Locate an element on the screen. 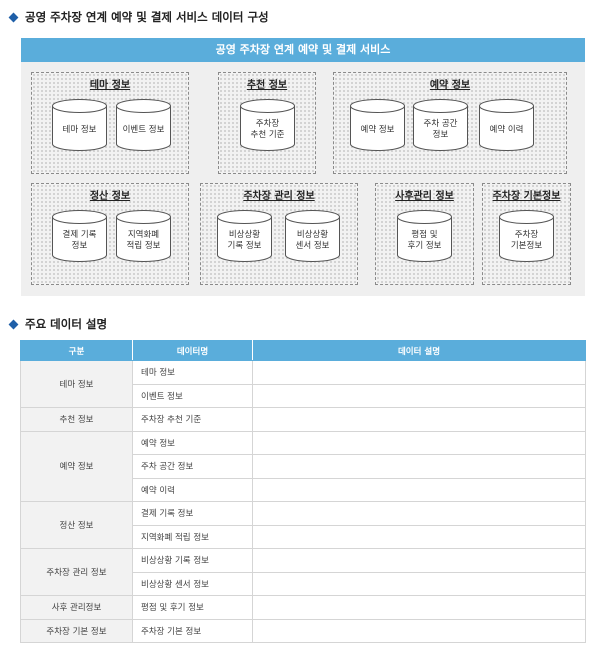  section-title-data-description: 주요 데이터 설명 is located at coordinates (56, 324).